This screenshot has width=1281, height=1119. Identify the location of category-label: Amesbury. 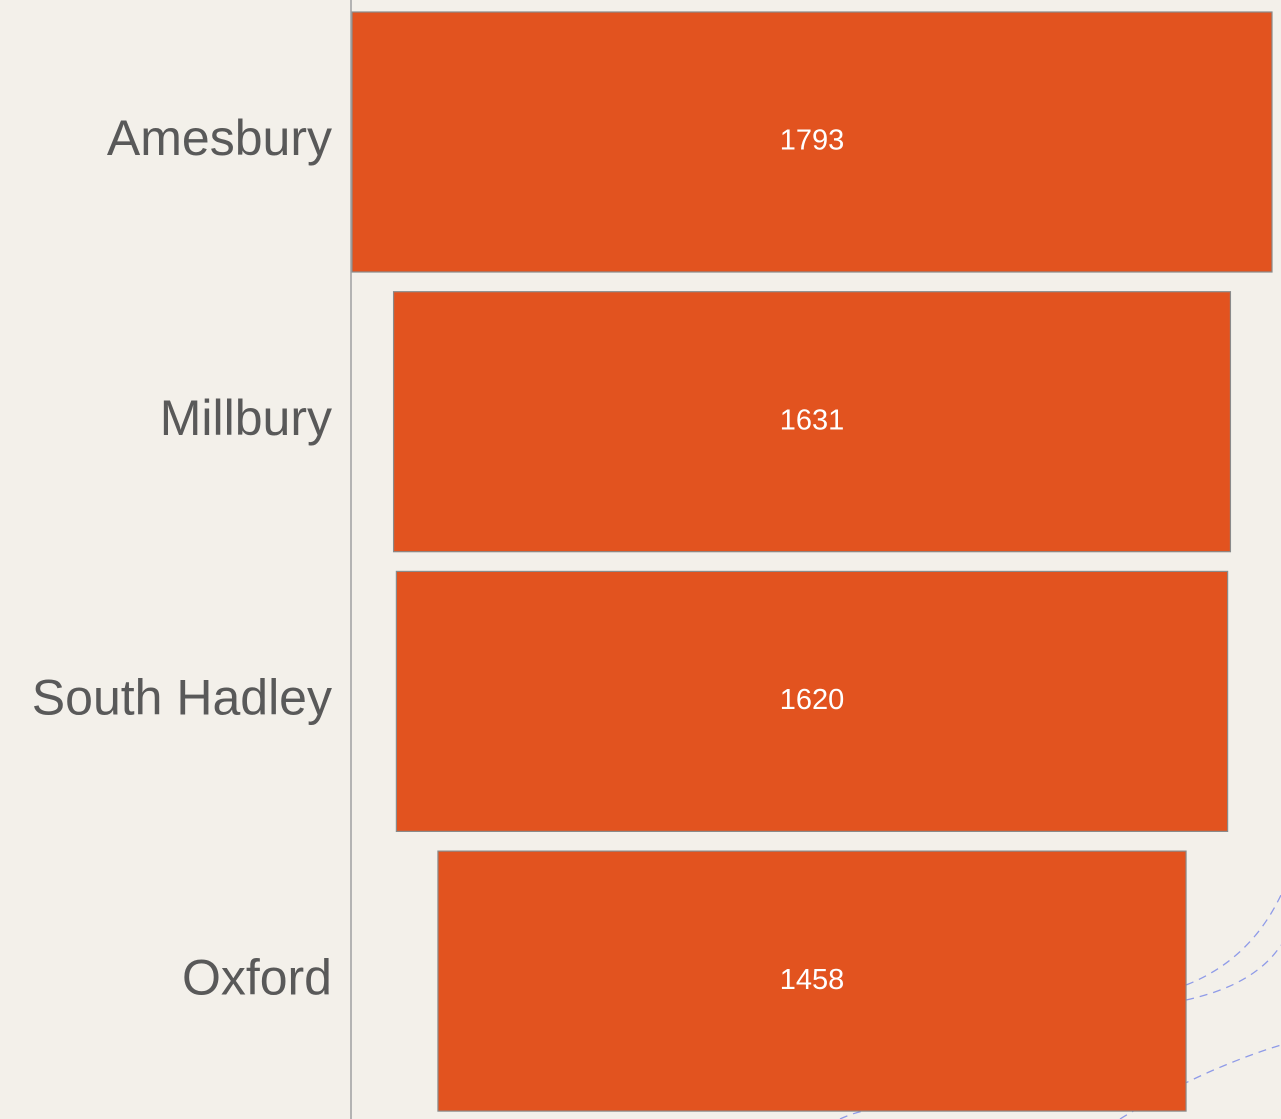
(219, 138).